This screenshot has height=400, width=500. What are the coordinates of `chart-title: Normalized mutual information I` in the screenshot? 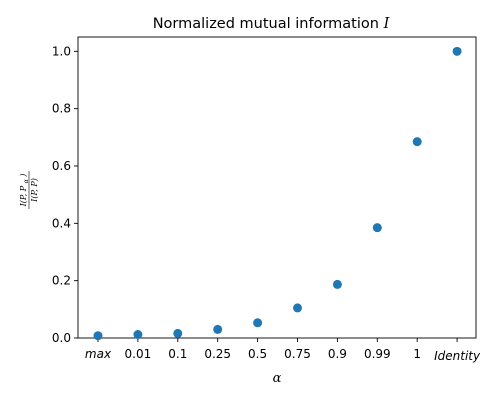 It's located at (271, 24).